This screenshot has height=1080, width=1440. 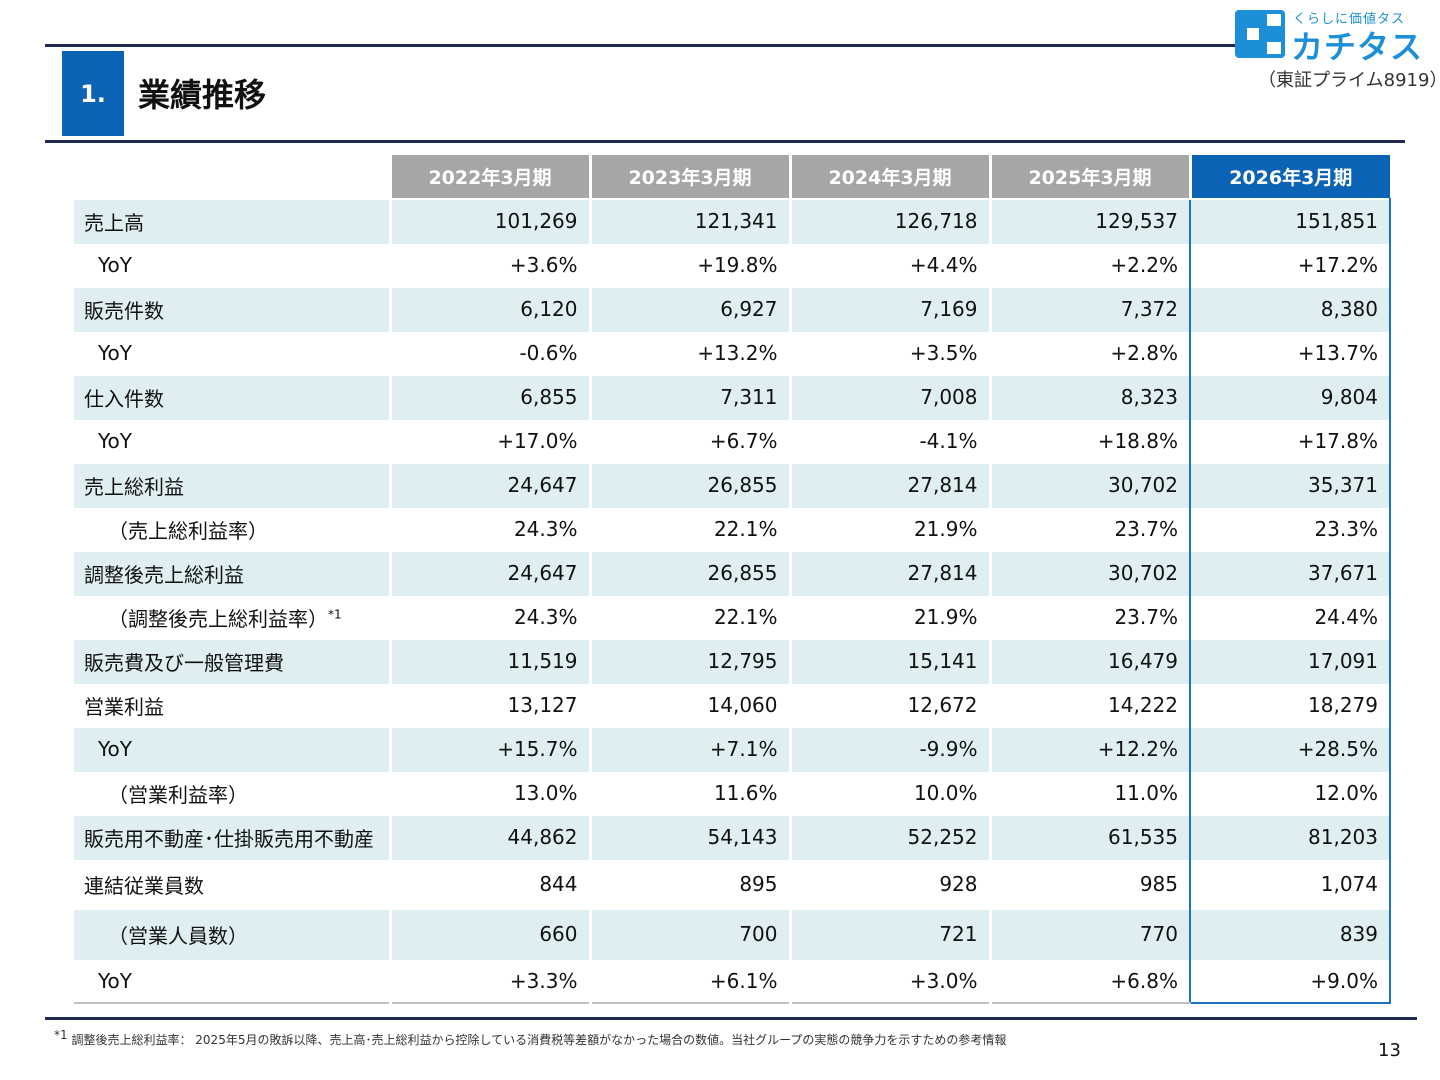 What do you see at coordinates (1290, 484) in the screenshot?
I see `cell-value-highlighted: 35,371` at bounding box center [1290, 484].